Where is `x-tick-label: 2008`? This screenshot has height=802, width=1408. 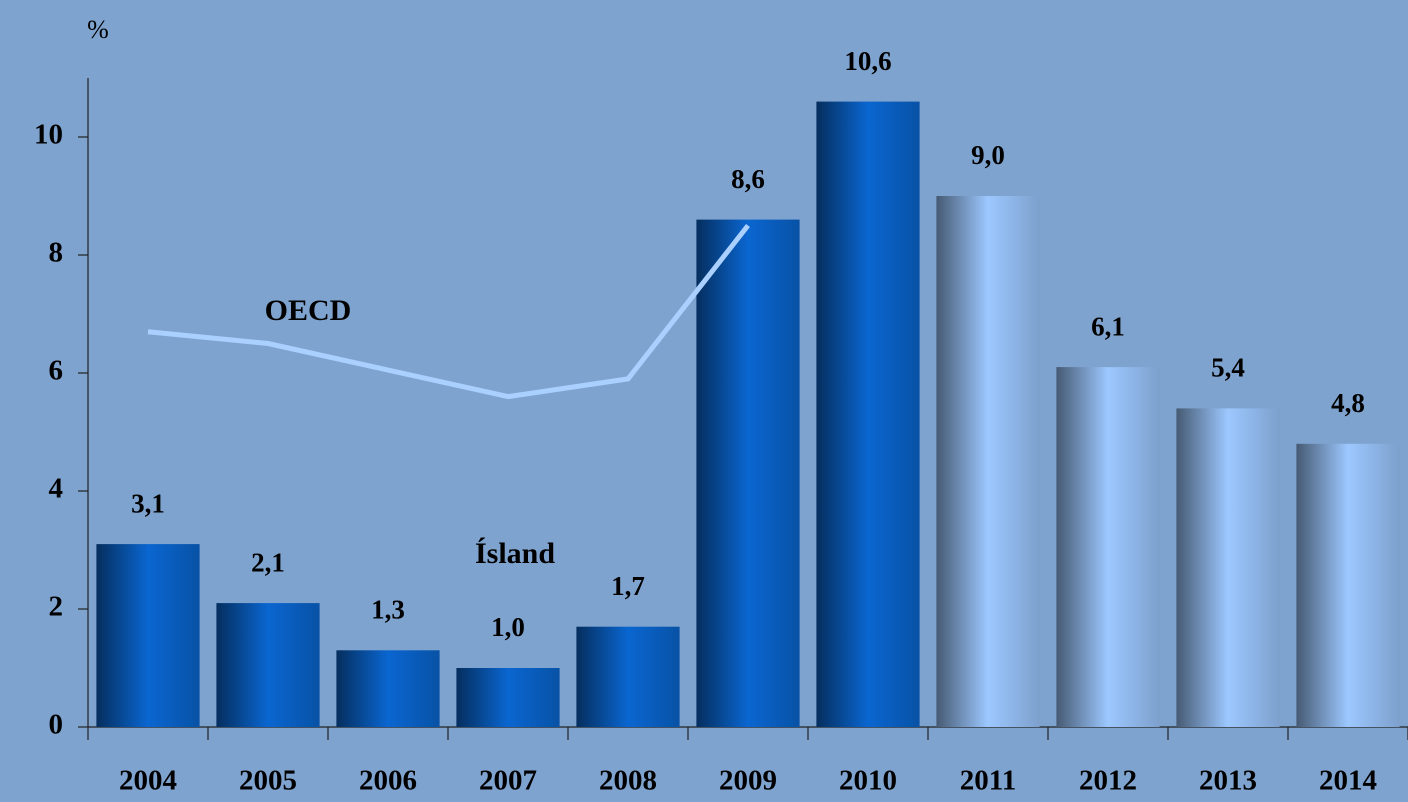
x-tick-label: 2008 is located at coordinates (628, 781).